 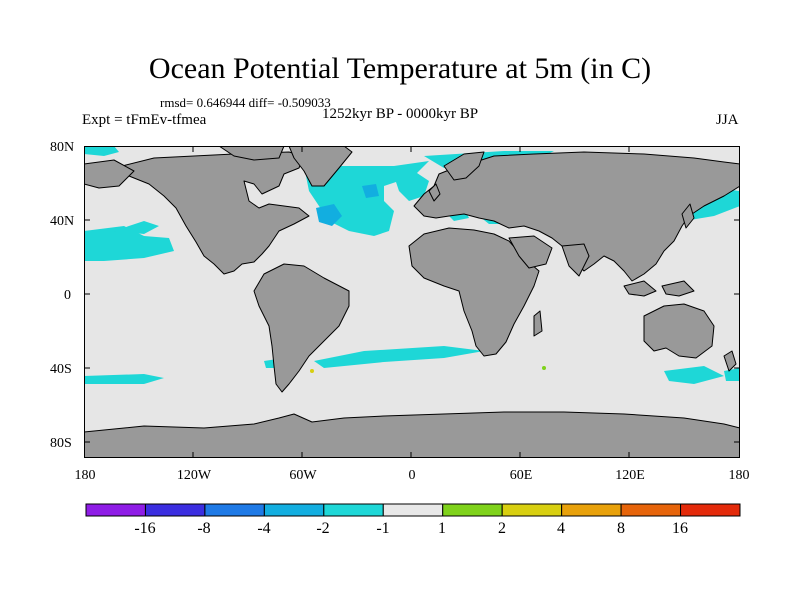 What do you see at coordinates (204, 528) in the screenshot?
I see `legend-label-neg8: -8` at bounding box center [204, 528].